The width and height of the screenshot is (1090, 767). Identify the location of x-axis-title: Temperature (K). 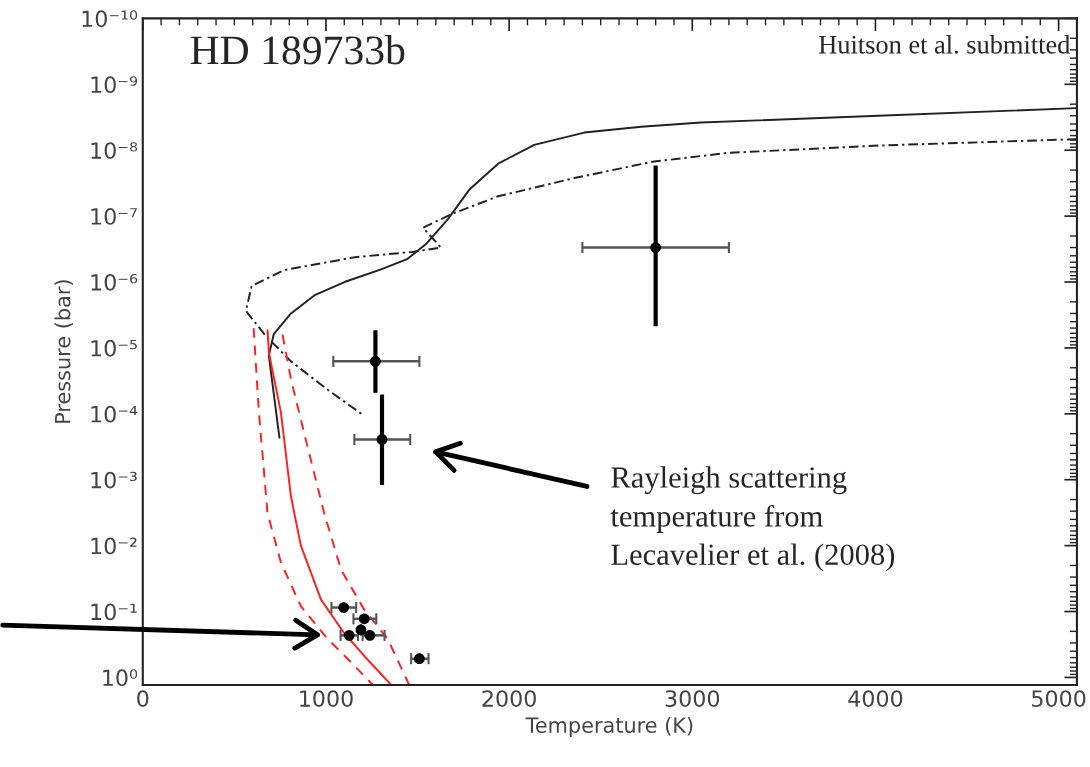
(609, 727).